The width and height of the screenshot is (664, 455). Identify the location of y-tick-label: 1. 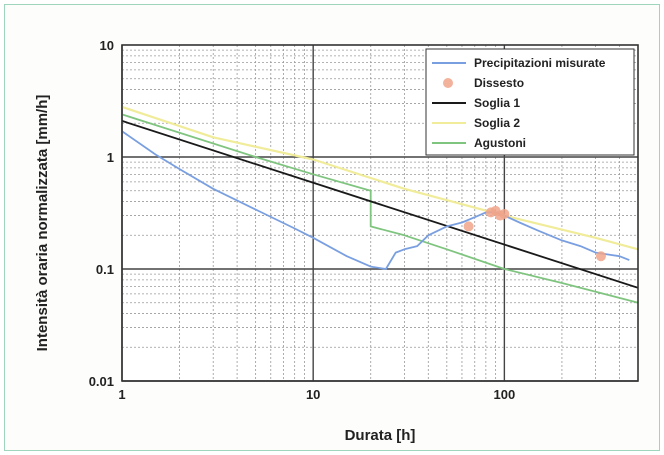
(110, 157).